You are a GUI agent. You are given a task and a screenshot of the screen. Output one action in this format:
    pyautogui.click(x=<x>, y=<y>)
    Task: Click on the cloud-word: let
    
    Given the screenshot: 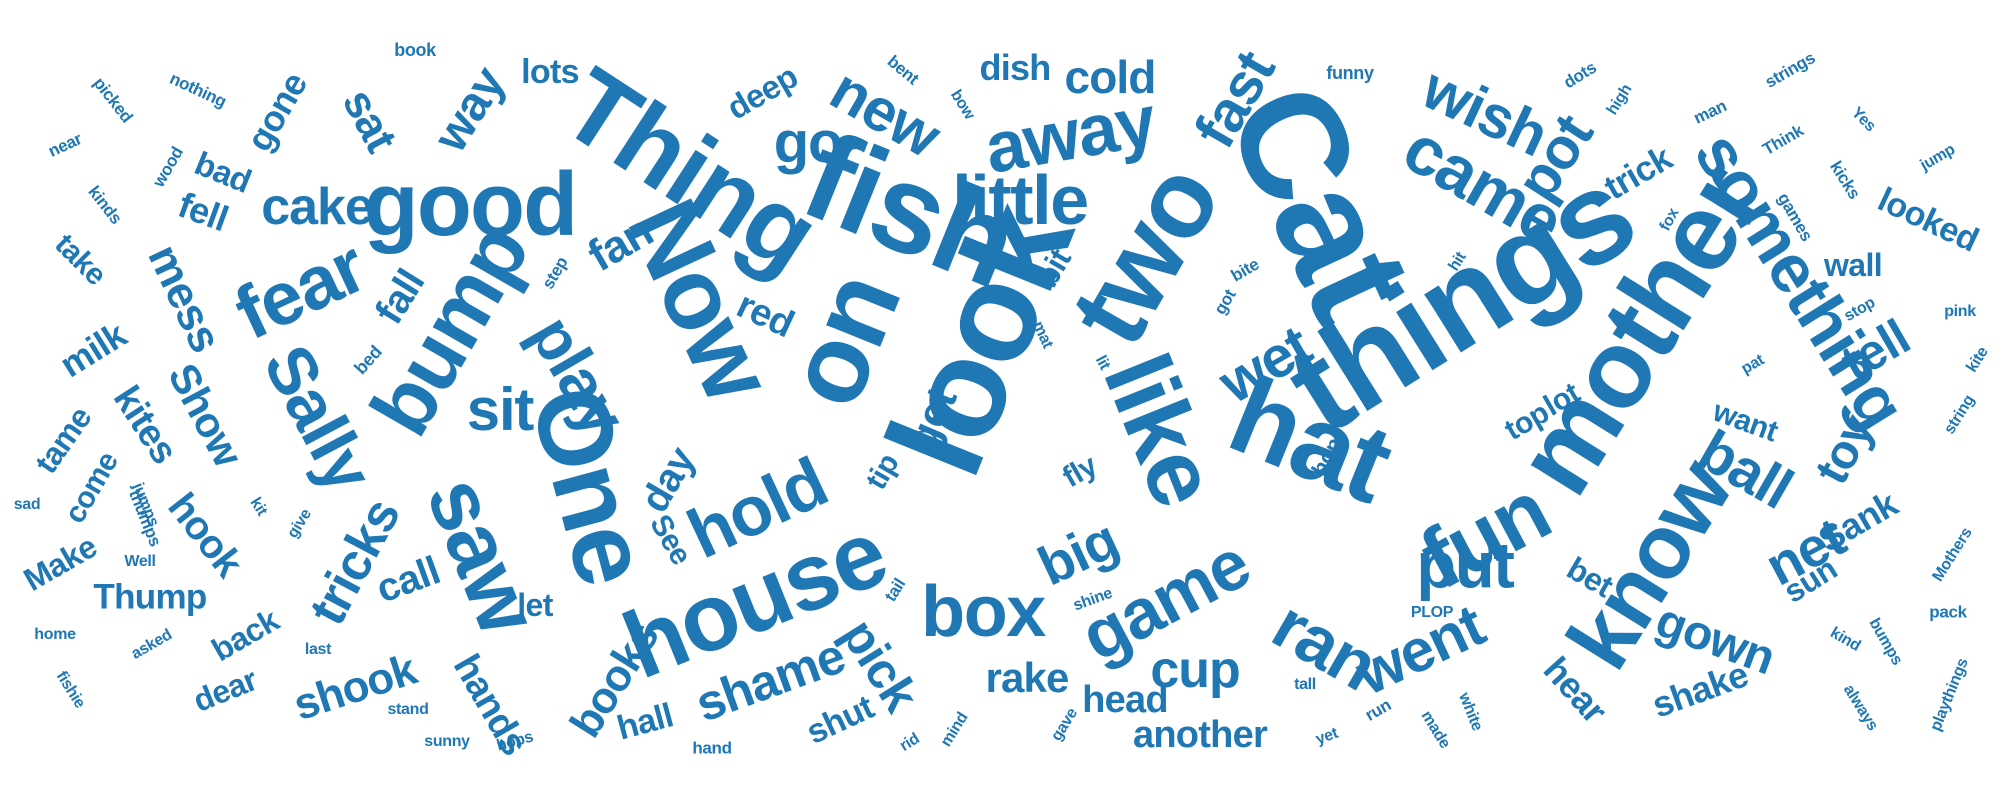 What is the action you would take?
    pyautogui.click(x=535, y=605)
    